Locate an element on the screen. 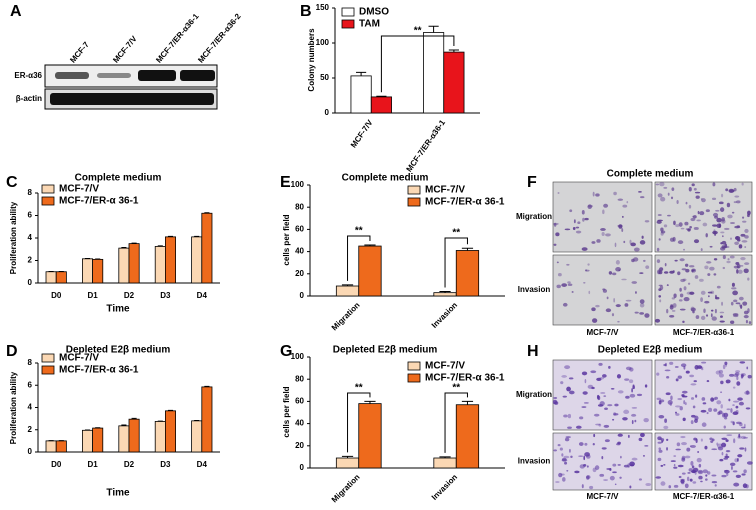 The image size is (756, 510). legend-label: DMSO is located at coordinates (374, 12).